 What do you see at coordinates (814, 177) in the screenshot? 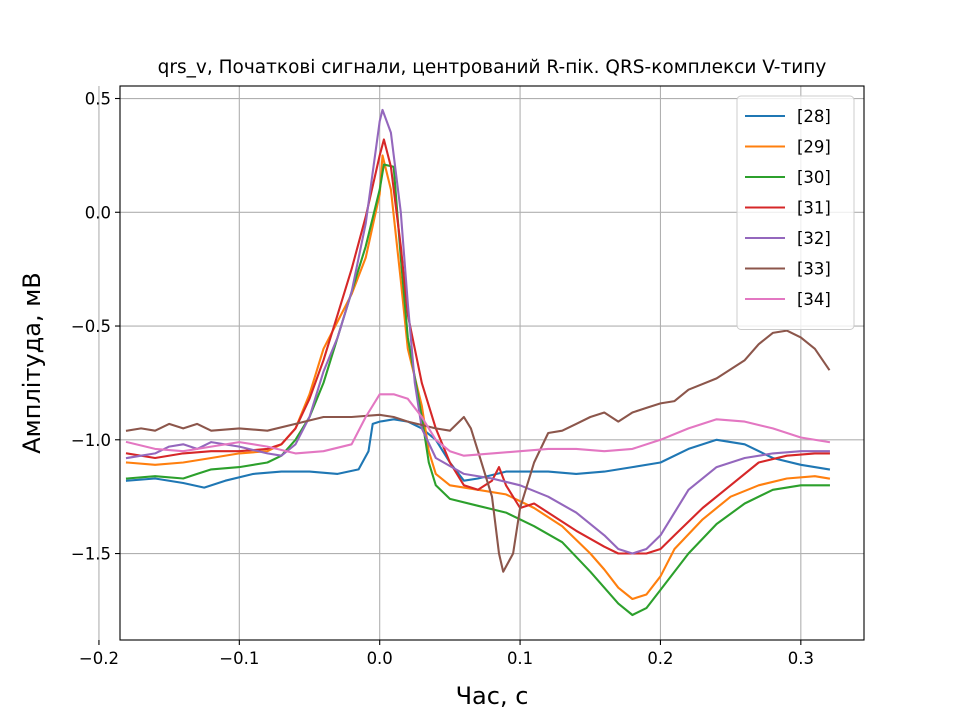
I see `legend-label: [30]` at bounding box center [814, 177].